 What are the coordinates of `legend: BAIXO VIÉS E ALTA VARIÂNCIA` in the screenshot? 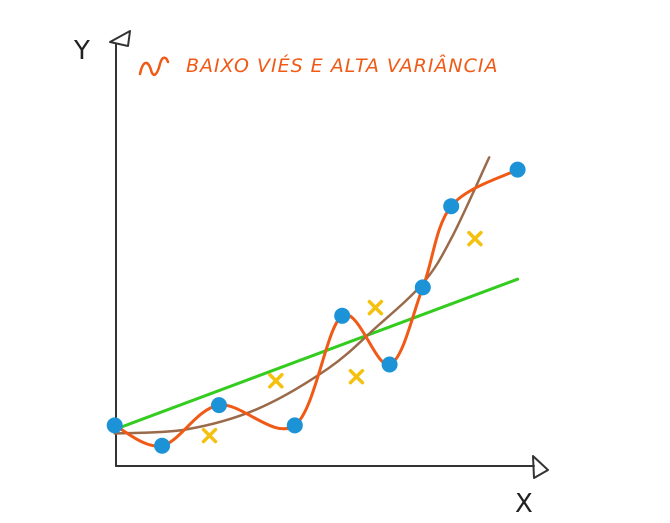 It's located at (318, 65).